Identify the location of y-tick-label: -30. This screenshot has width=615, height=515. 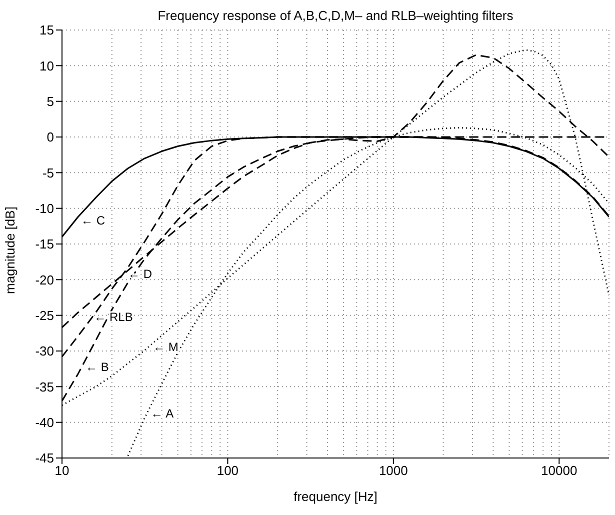
(44, 351).